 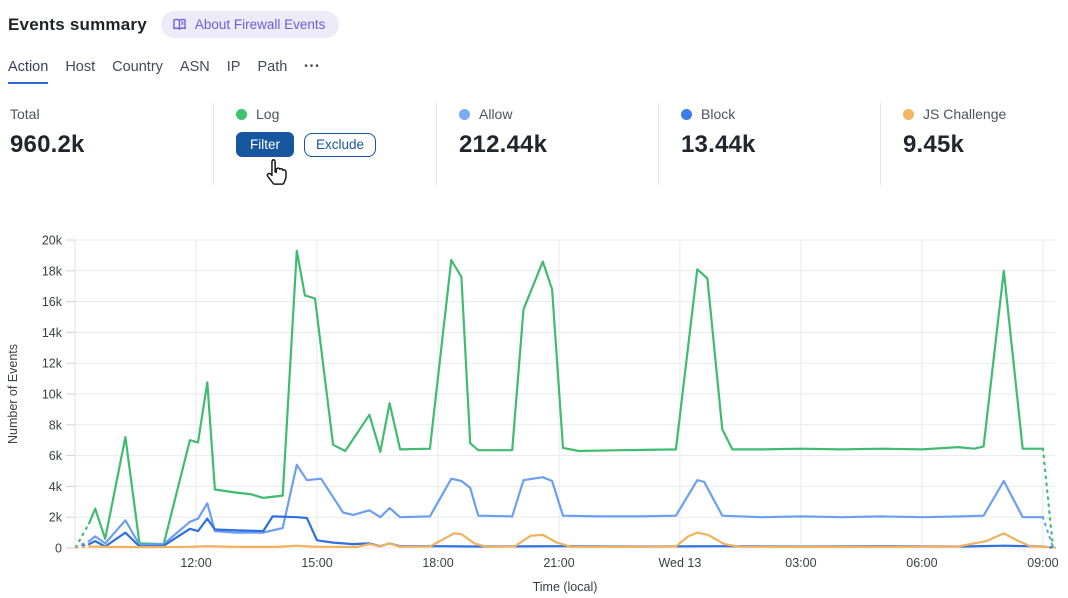 I want to click on log-label: Log, so click(x=268, y=114).